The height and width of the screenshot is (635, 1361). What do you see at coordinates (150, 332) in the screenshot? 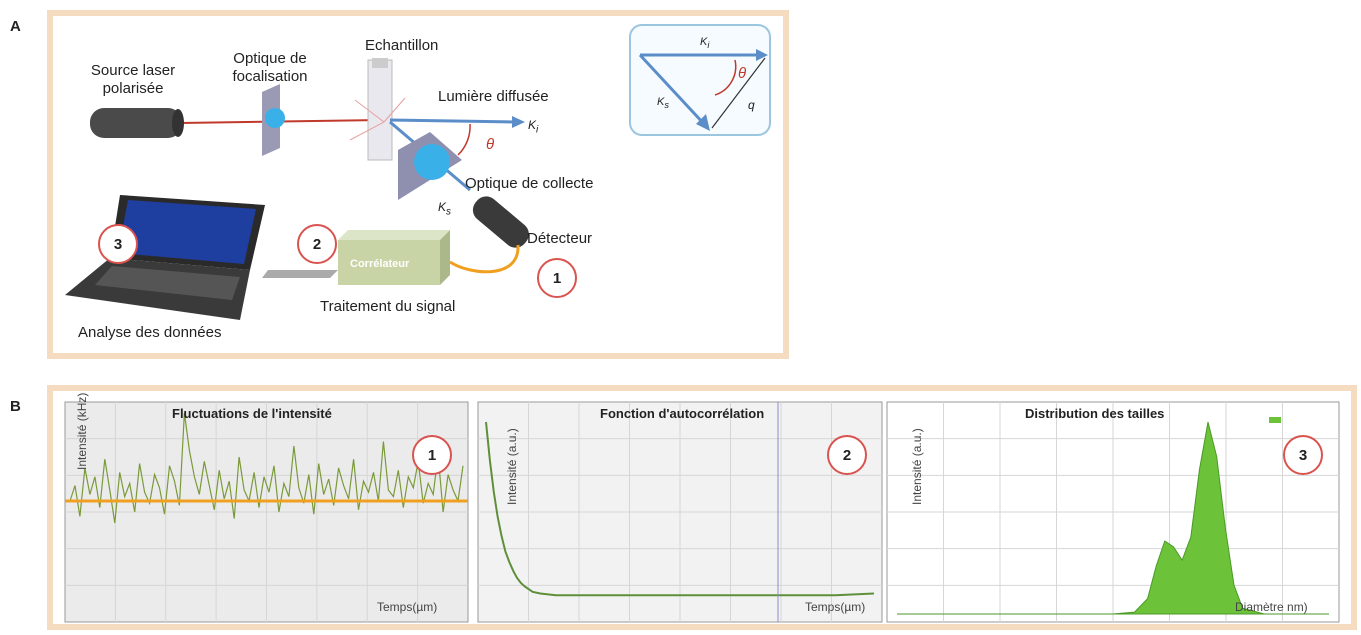
I see `data-analysis-label: Analyse des données` at bounding box center [150, 332].